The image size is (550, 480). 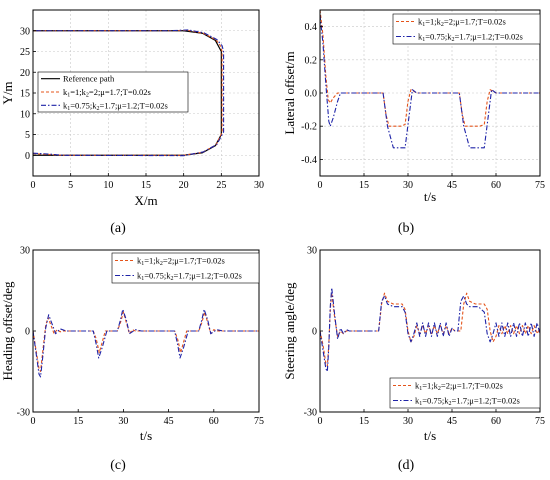 I want to click on y-tick-label: -30, so click(x=23, y=413).